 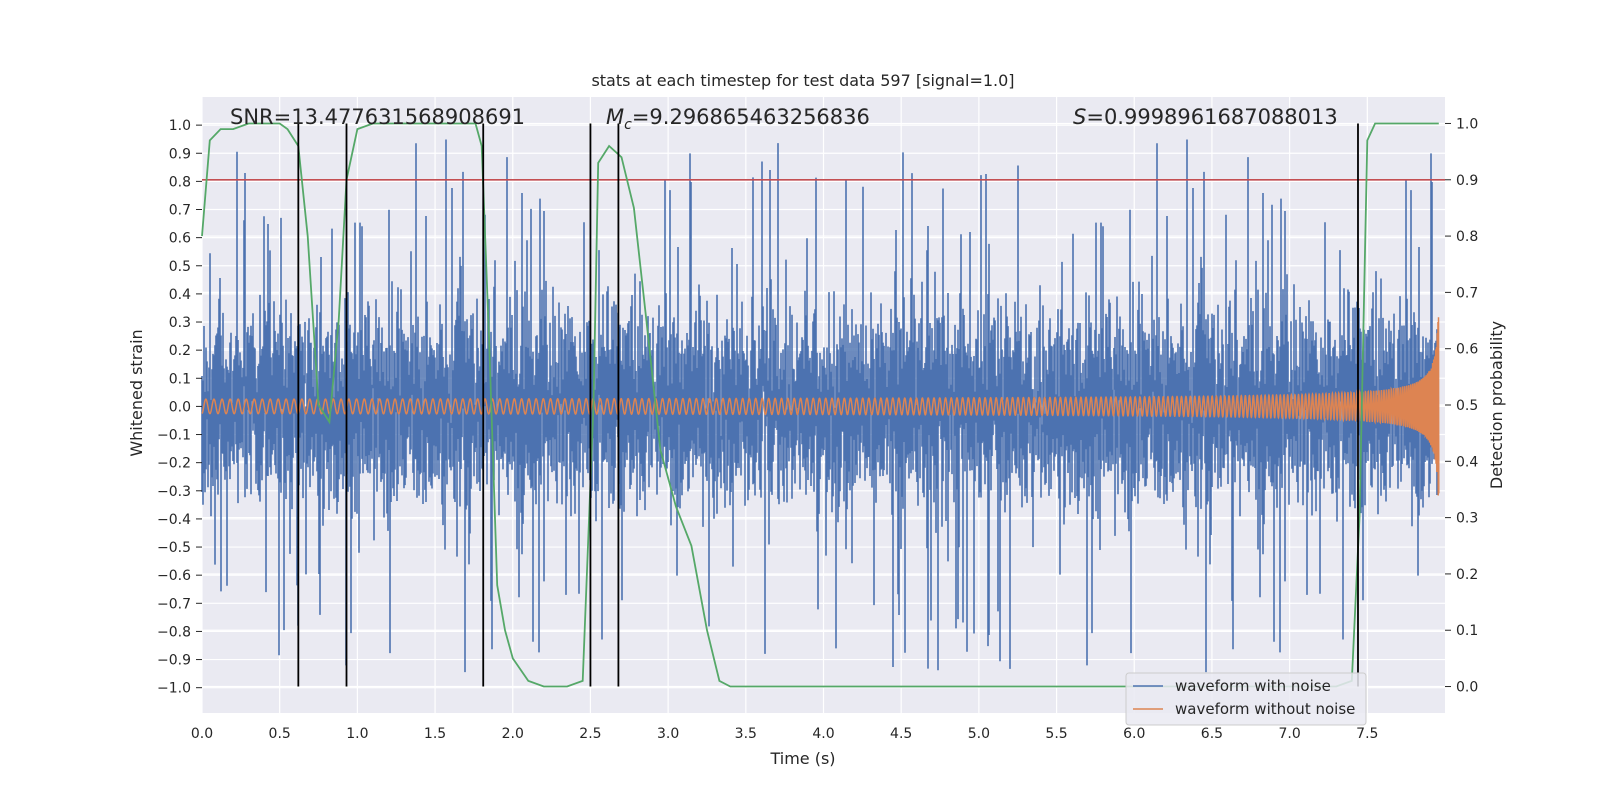 What do you see at coordinates (180, 211) in the screenshot?
I see `y-left-tick-label-3: 0.7` at bounding box center [180, 211].